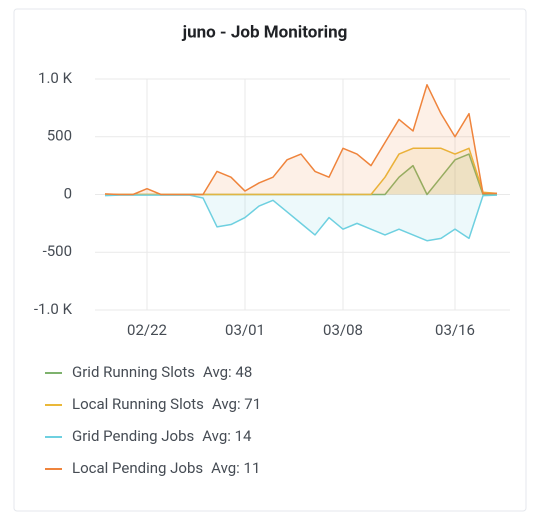 The height and width of the screenshot is (515, 540). I want to click on y-tick-label: -500, so click(57, 251).